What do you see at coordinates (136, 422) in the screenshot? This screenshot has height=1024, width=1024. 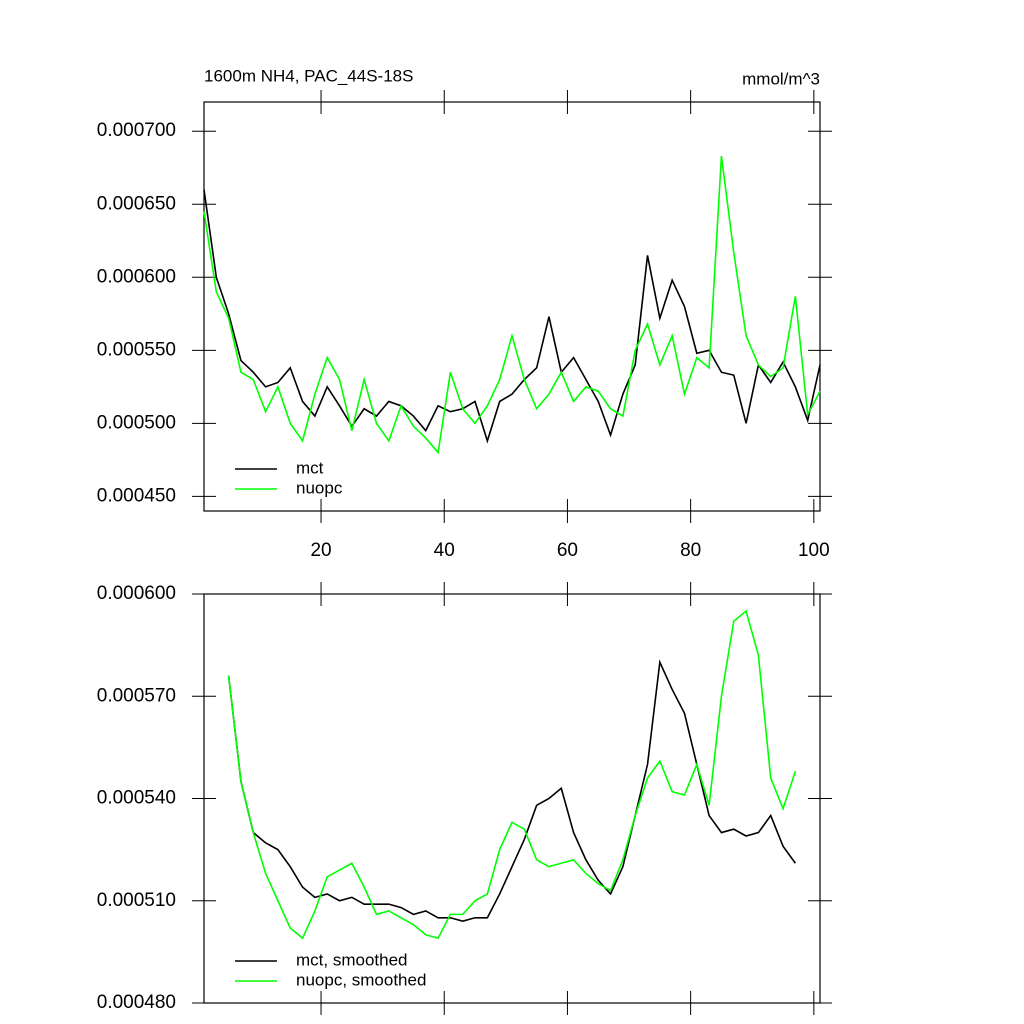 I see `y-tick-label: 0.000500` at bounding box center [136, 422].